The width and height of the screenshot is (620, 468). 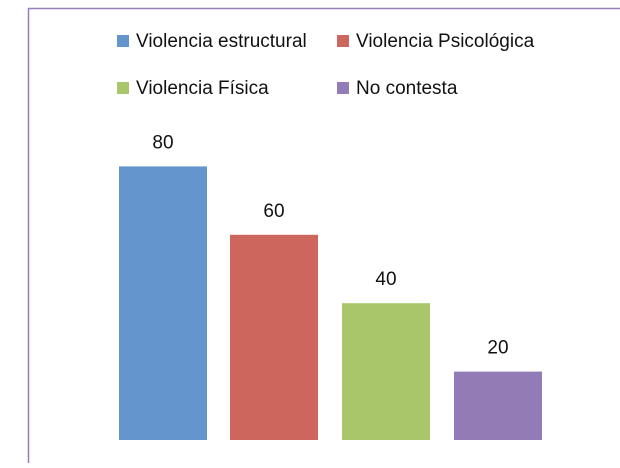 I want to click on legend-label-3: Violencia Física, so click(x=202, y=88).